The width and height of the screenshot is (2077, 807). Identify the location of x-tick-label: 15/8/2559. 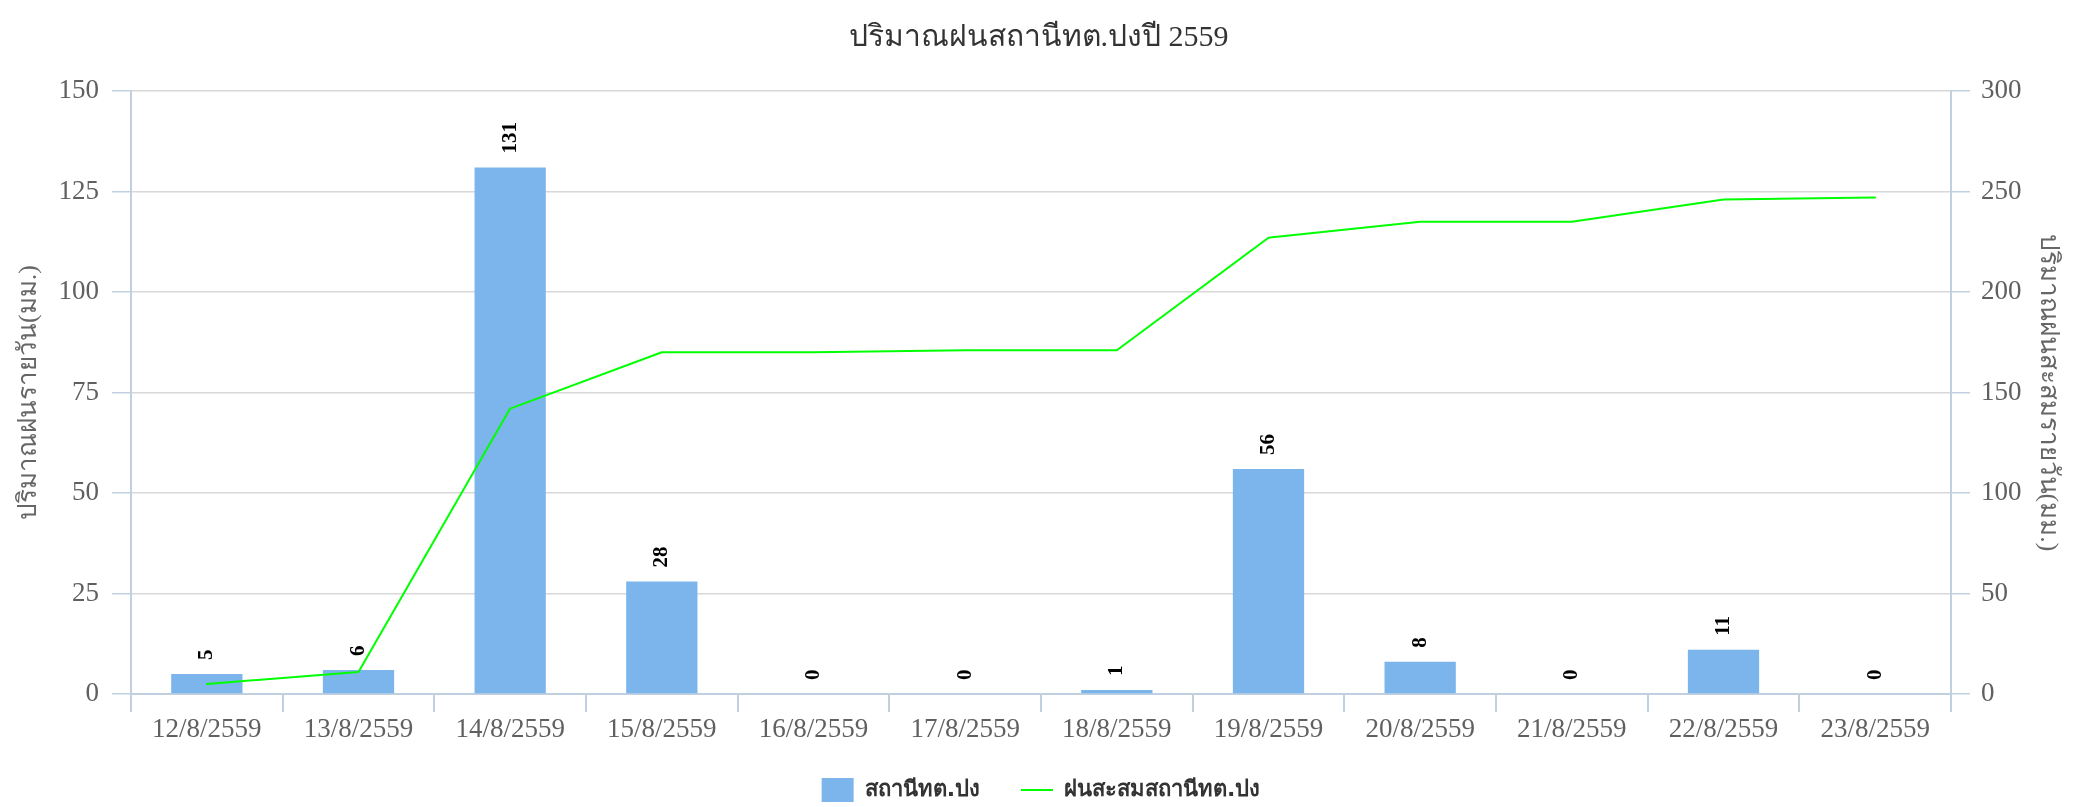
(662, 728).